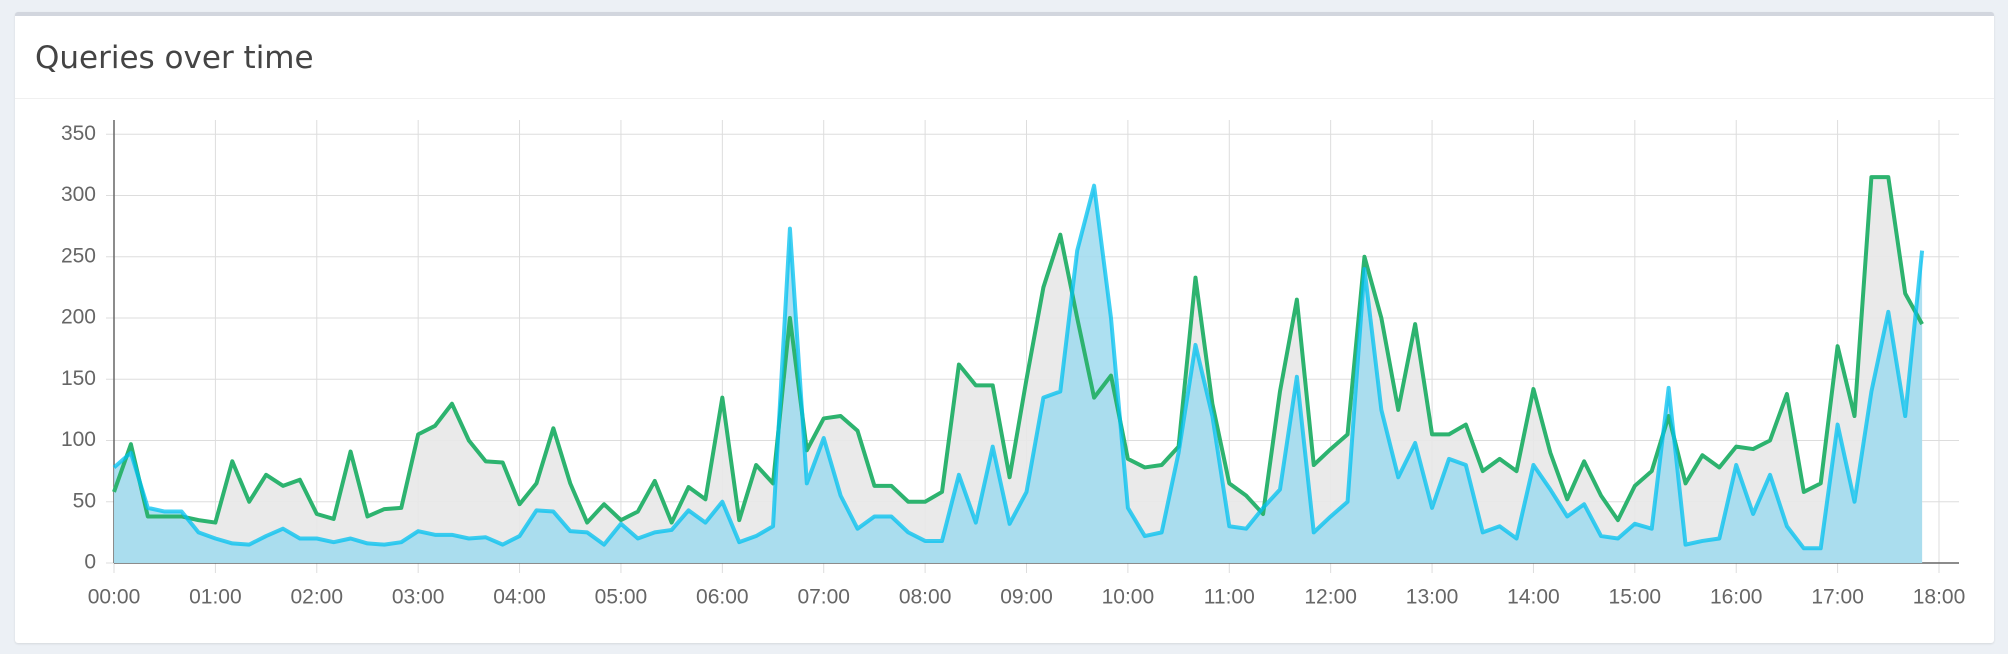 This screenshot has width=2008, height=654. I want to click on y-tick-label: 250, so click(78, 255).